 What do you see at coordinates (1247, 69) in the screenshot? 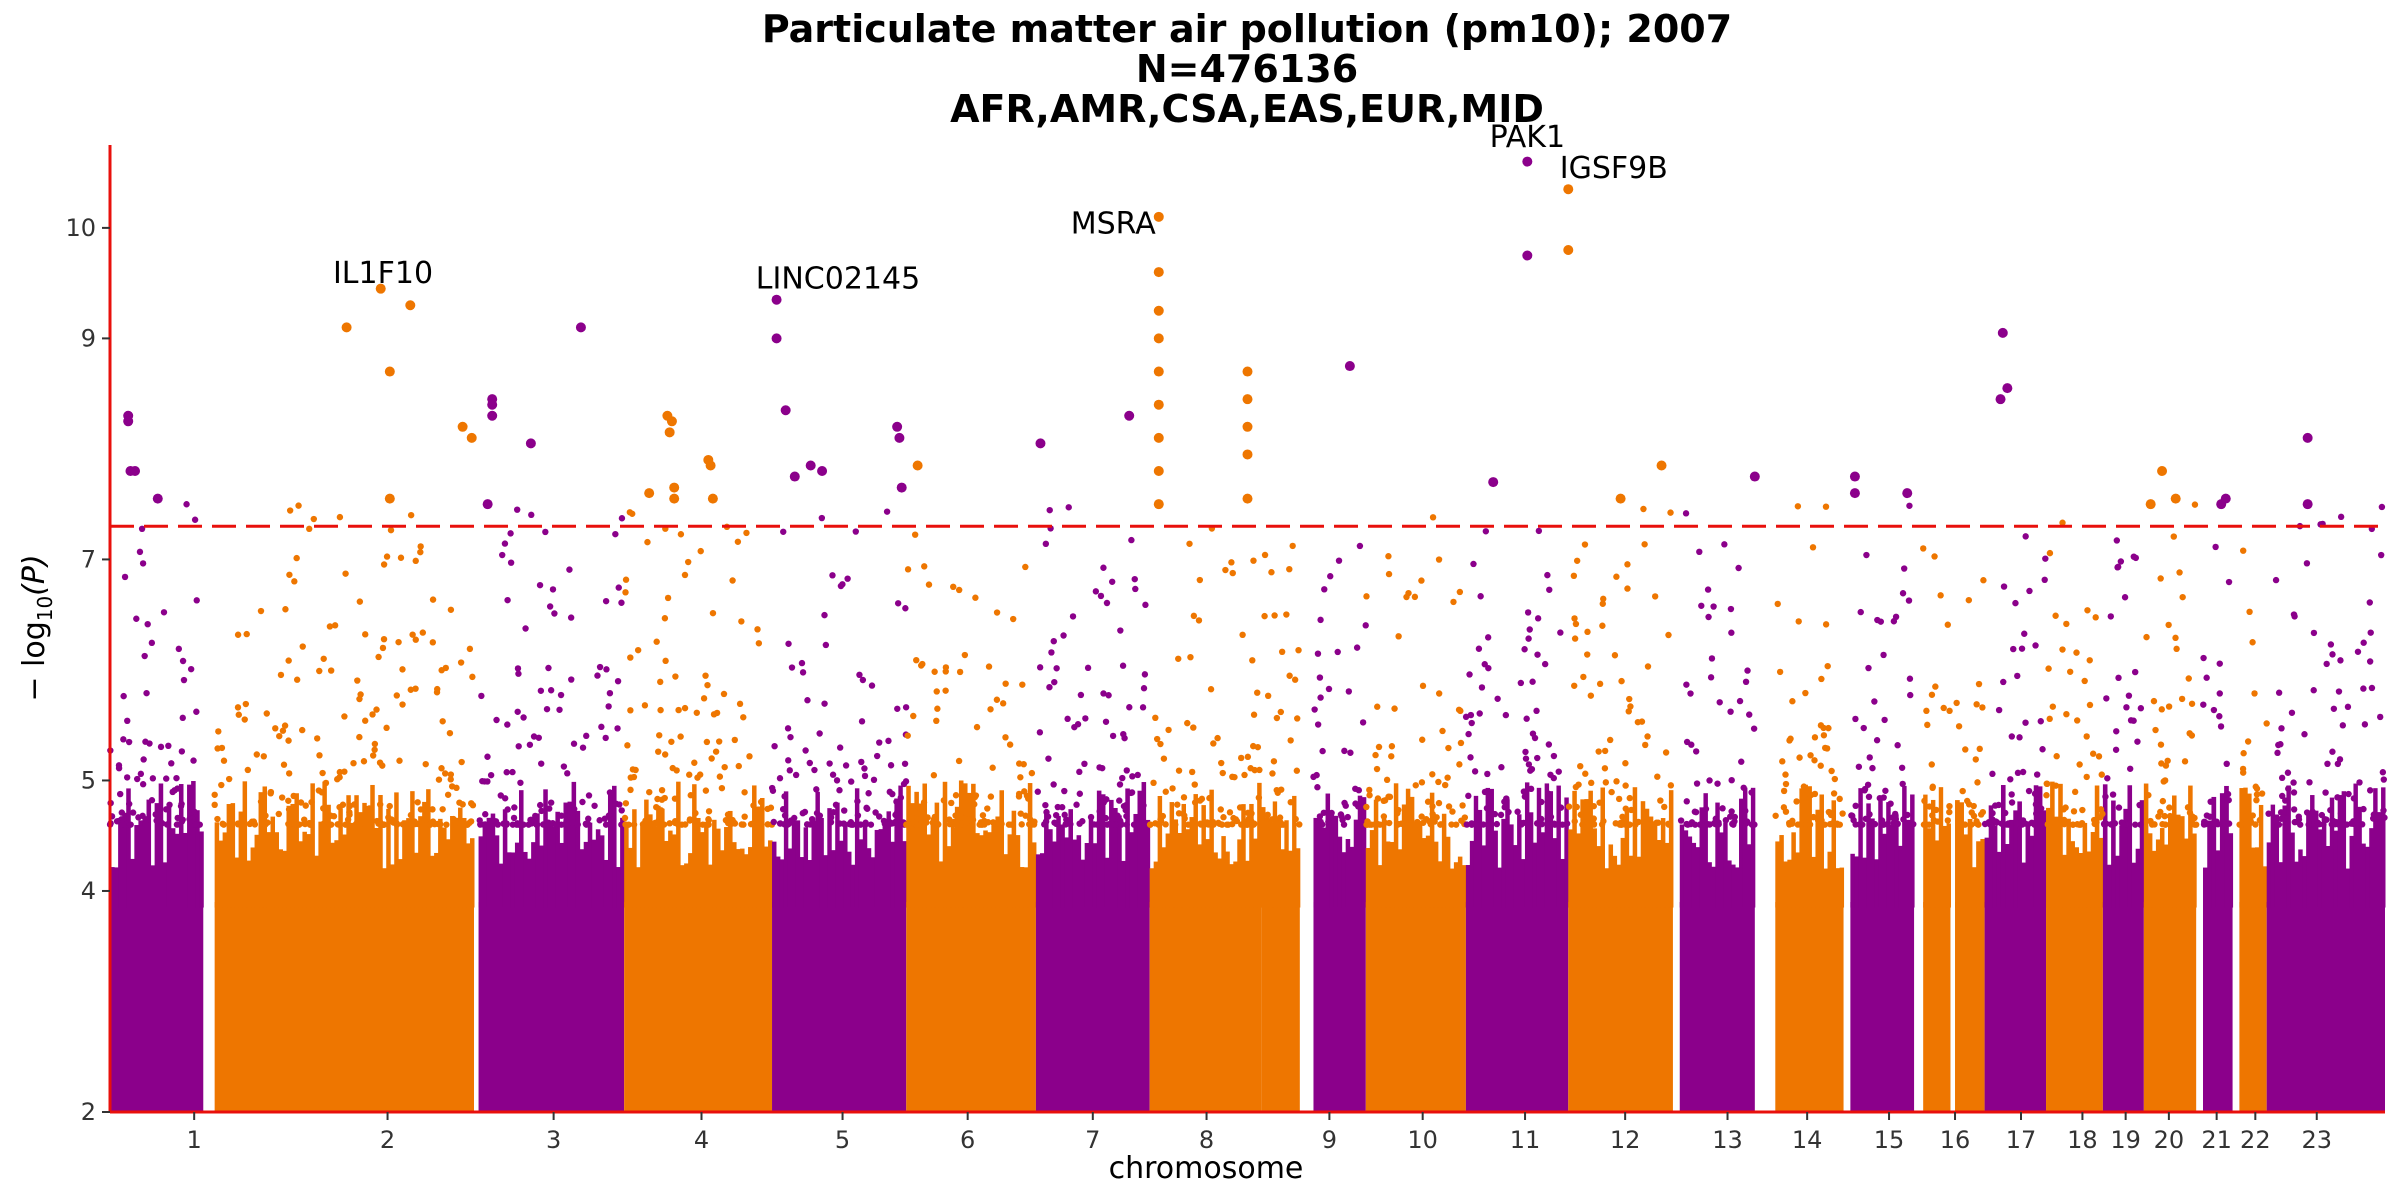
I see `chart-title-line-2: N=476136` at bounding box center [1247, 69].